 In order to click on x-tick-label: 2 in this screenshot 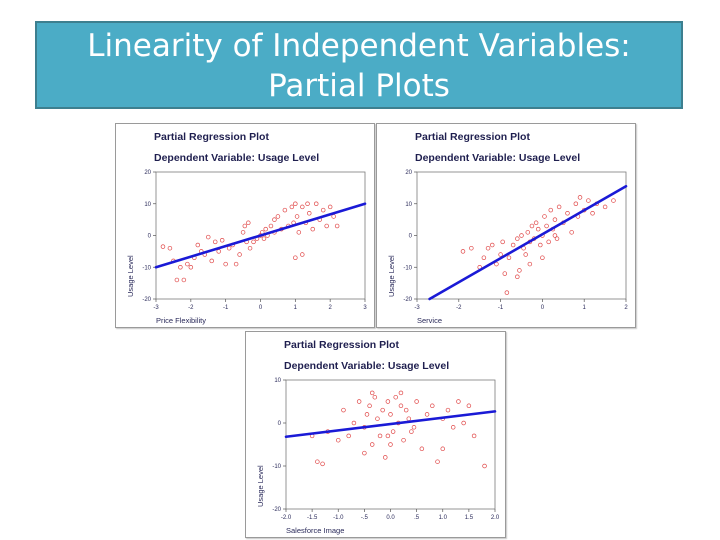, I will do `click(330, 308)`.